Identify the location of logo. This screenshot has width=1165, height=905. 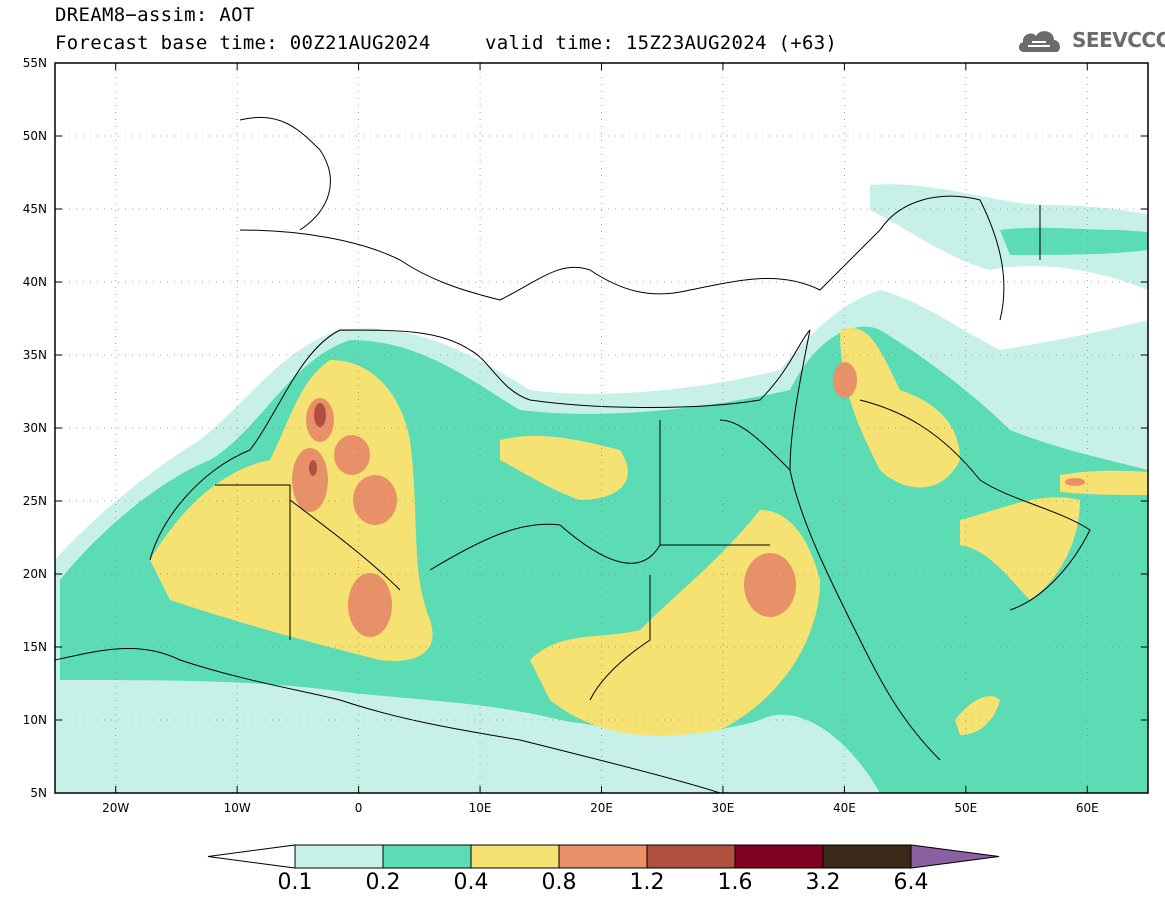
(1039, 41).